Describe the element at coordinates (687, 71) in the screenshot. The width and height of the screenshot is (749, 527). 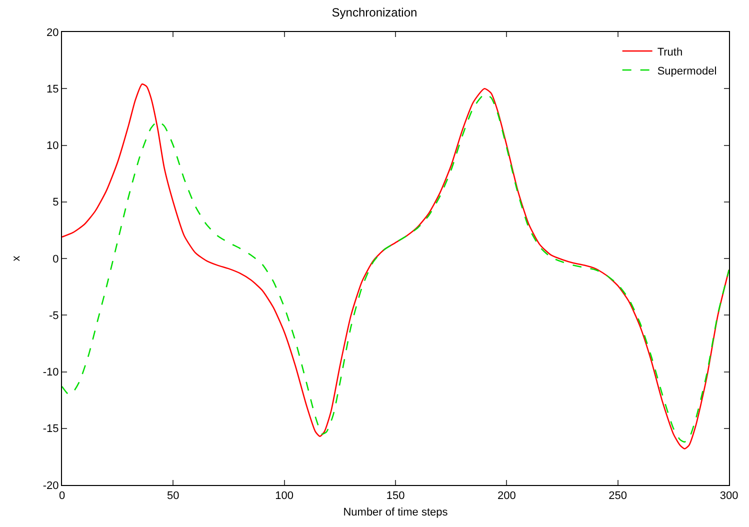
I see `legend-label: Supermodel` at that location.